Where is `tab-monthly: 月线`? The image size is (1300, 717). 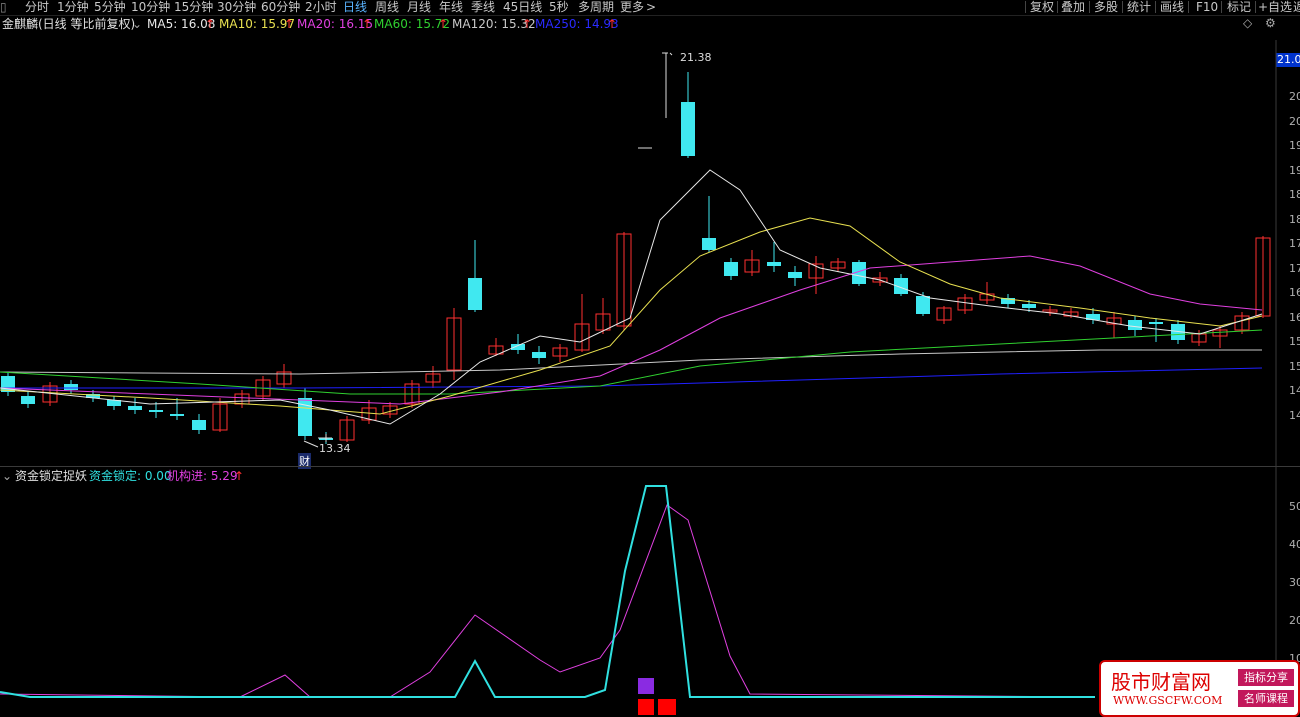 tab-monthly: 月线 is located at coordinates (419, 7).